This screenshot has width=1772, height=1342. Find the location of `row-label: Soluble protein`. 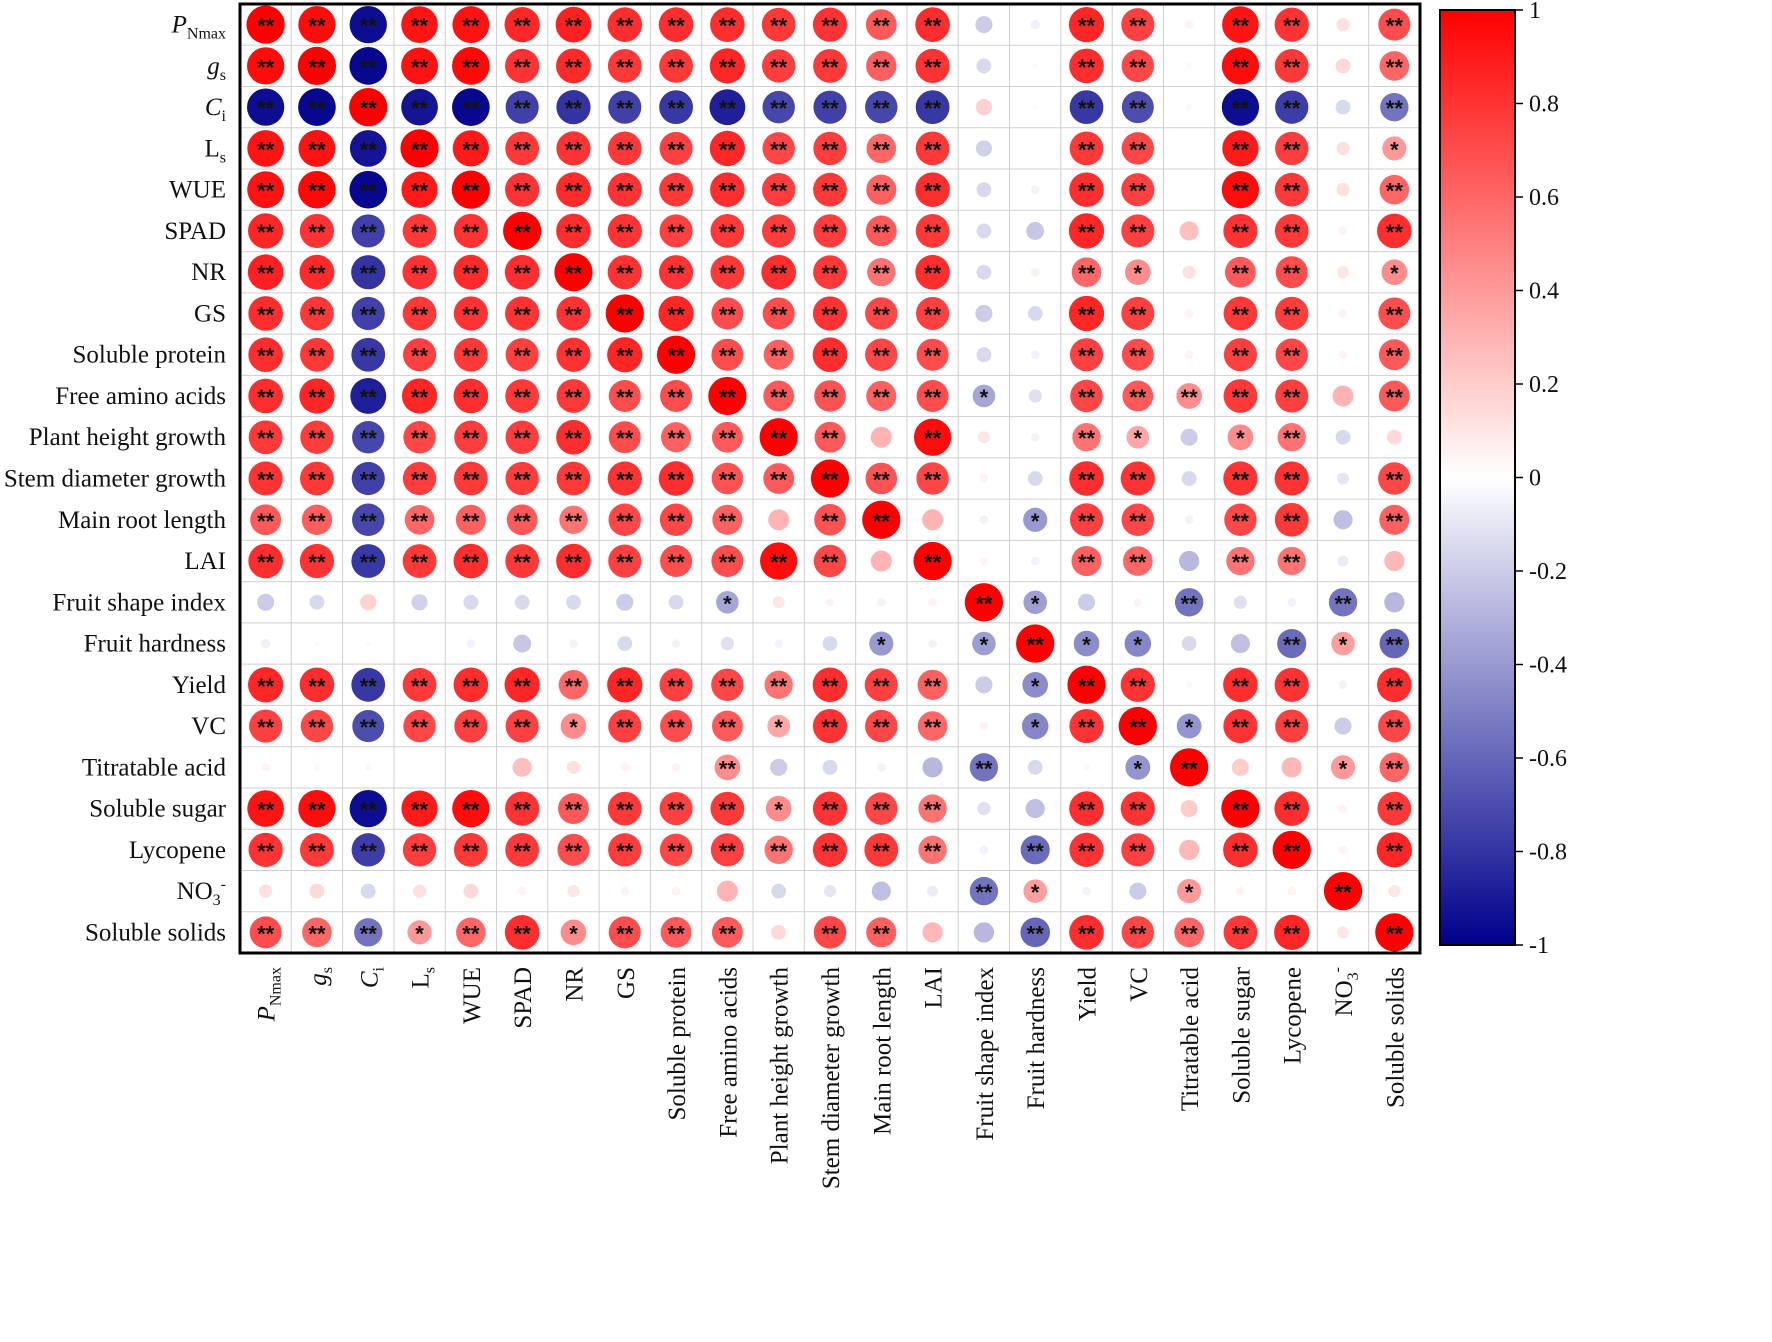

row-label: Soluble protein is located at coordinates (150, 355).